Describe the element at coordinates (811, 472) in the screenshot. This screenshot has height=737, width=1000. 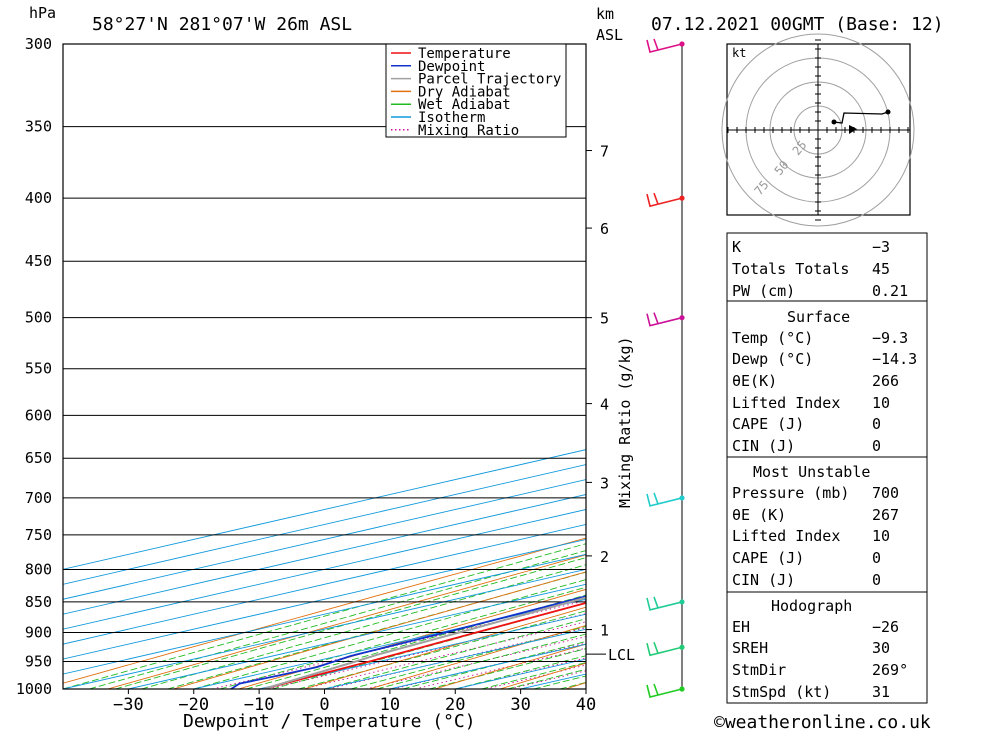
I see `mu-title: Most Unstable` at that location.